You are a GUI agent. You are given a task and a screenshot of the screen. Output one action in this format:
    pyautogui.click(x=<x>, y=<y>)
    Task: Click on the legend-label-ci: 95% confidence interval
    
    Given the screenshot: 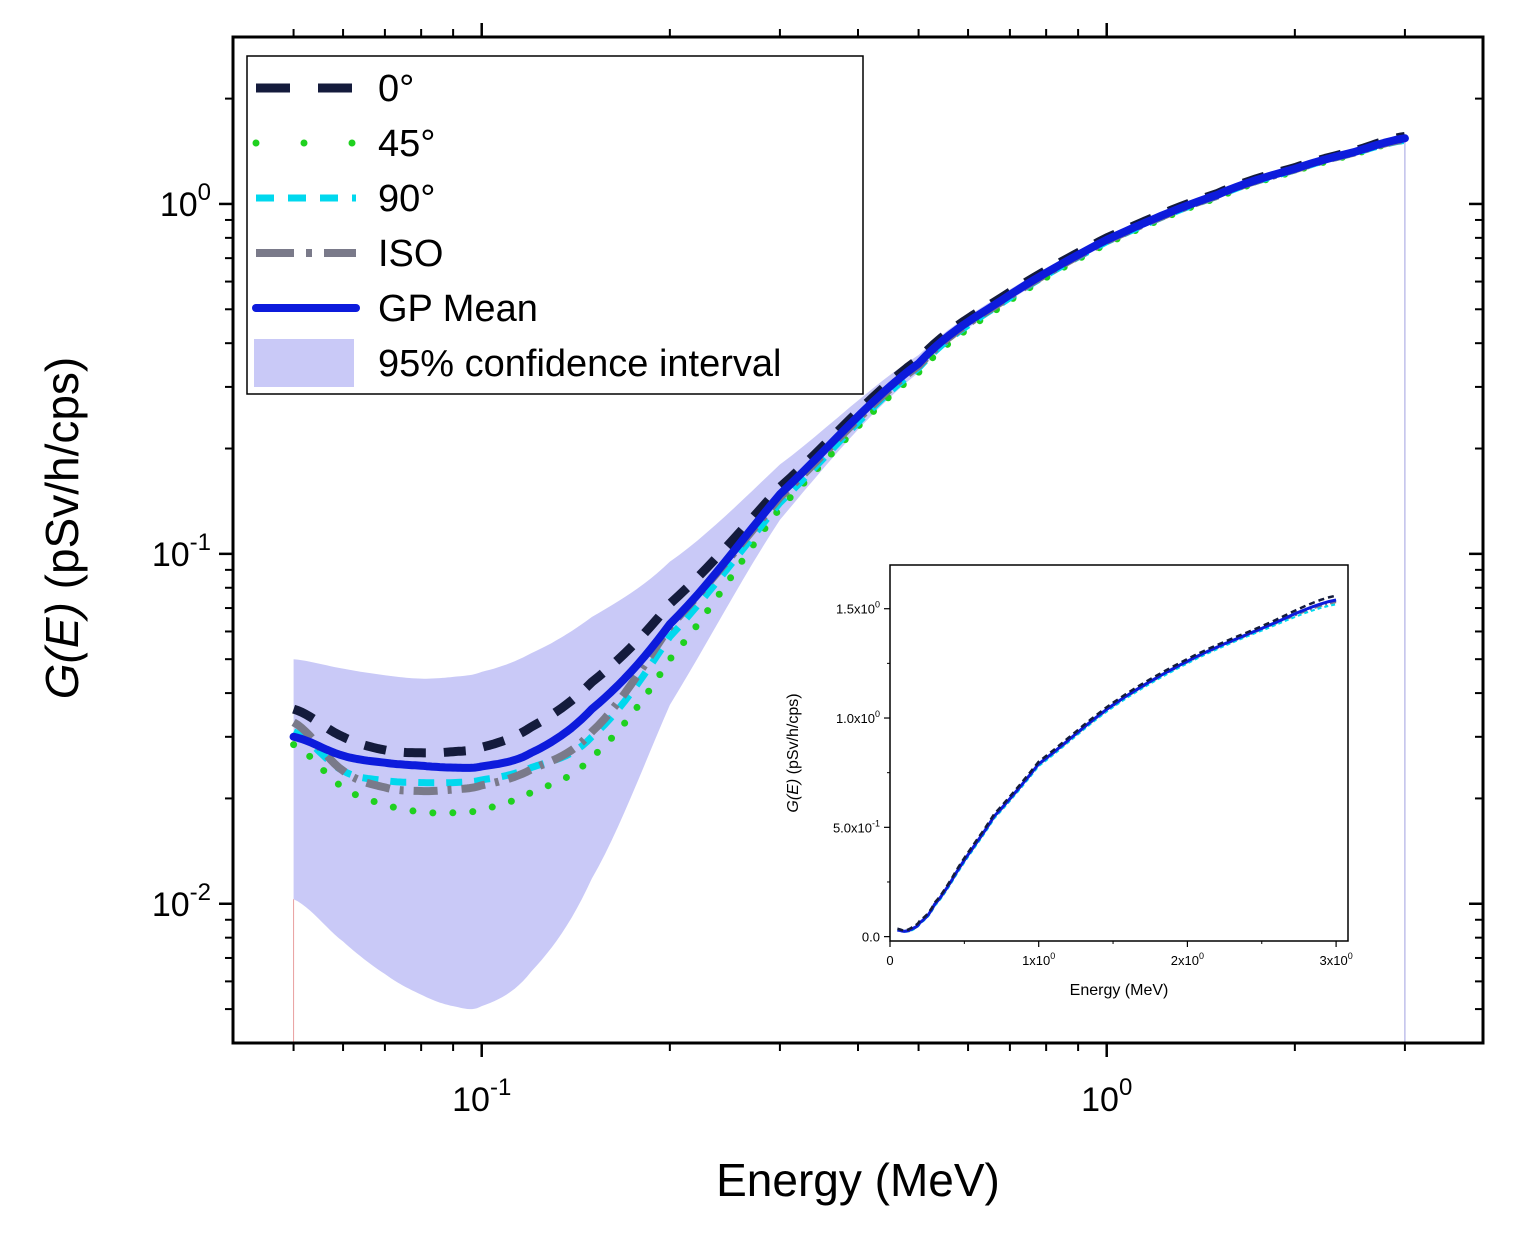 What is the action you would take?
    pyautogui.click(x=579, y=364)
    